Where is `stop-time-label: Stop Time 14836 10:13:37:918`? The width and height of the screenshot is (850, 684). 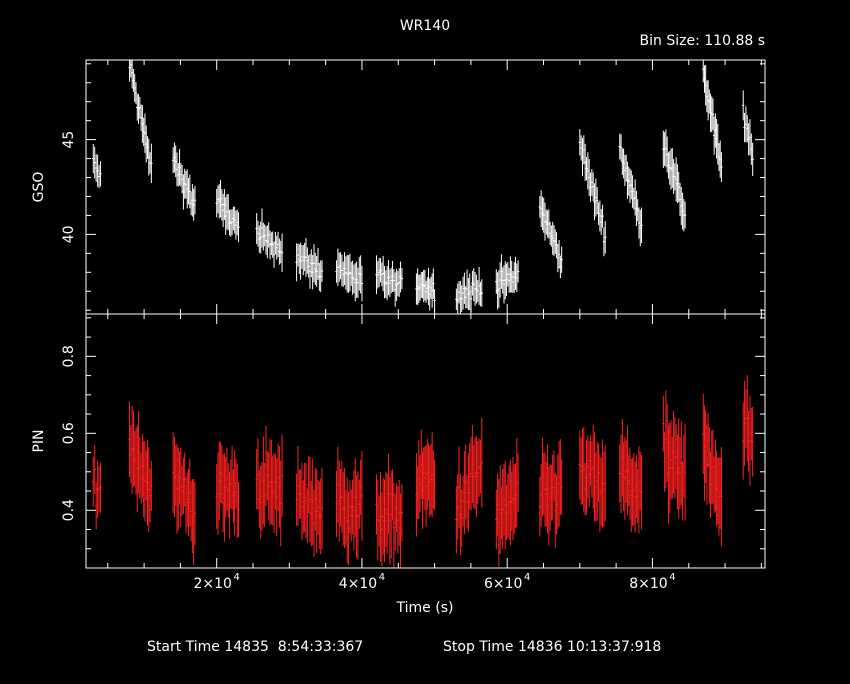
stop-time-label: Stop Time 14836 10:13:37:918 is located at coordinates (552, 647).